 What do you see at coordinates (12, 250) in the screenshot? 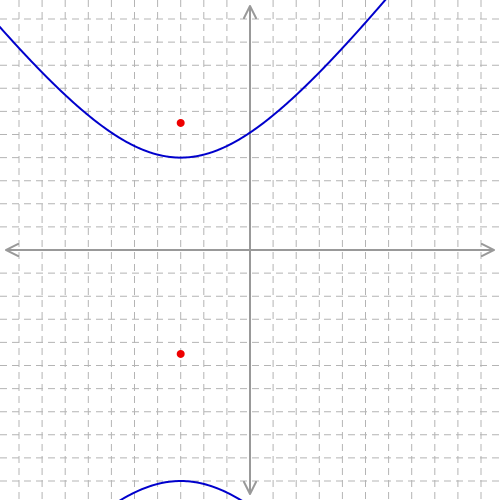
I see `x-axis-arrow-left` at bounding box center [12, 250].